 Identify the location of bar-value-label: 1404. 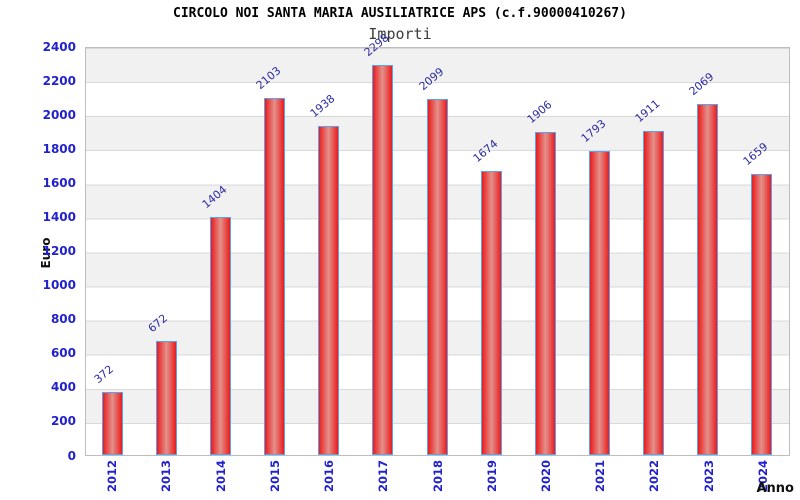
(214, 196).